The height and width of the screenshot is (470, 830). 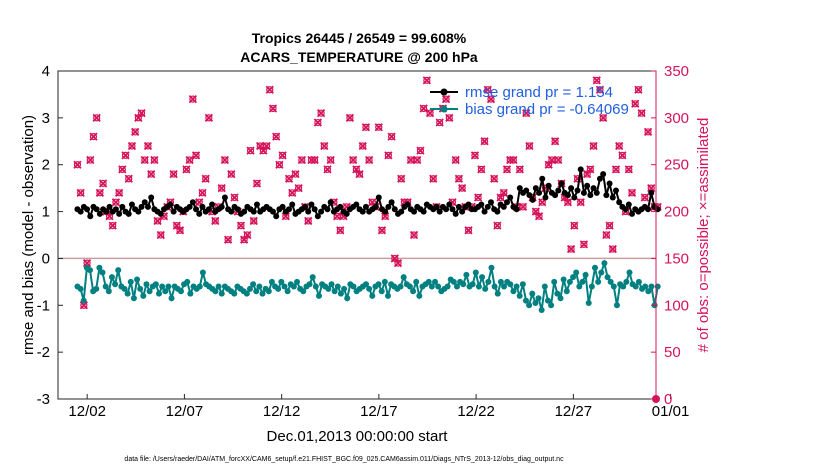 What do you see at coordinates (444, 92) in the screenshot?
I see `legend-rmse-marker` at bounding box center [444, 92].